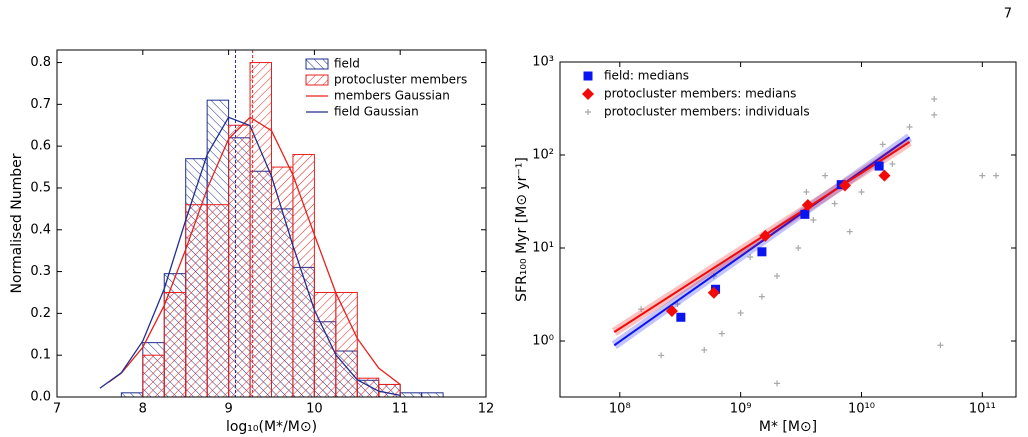  I want to click on x-tick-label: 8, so click(143, 409).